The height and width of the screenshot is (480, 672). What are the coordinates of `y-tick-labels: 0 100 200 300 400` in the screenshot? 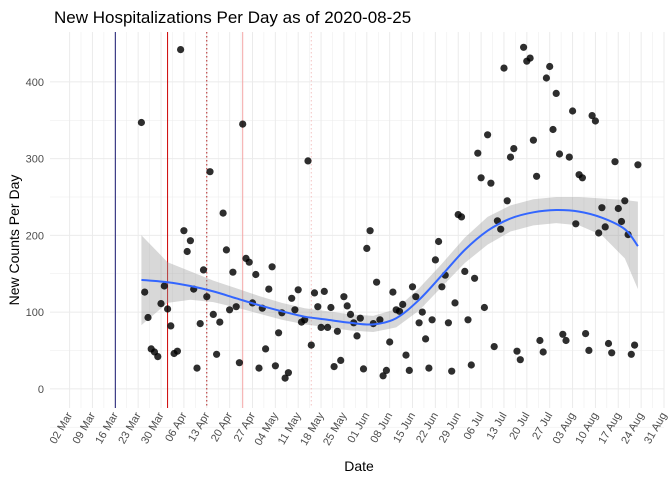 It's located at (35, 236).